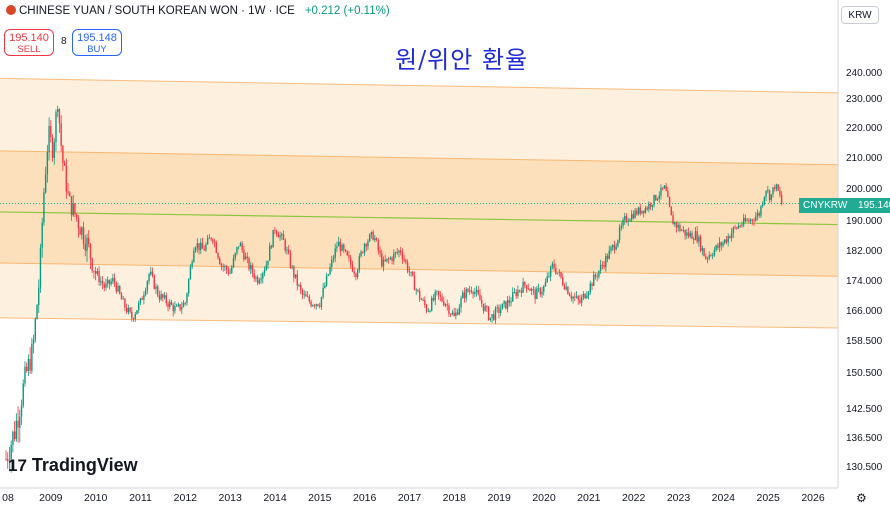 This screenshot has height=511, width=890. Describe the element at coordinates (861, 498) in the screenshot. I see `settings-icon: ⚙` at that location.